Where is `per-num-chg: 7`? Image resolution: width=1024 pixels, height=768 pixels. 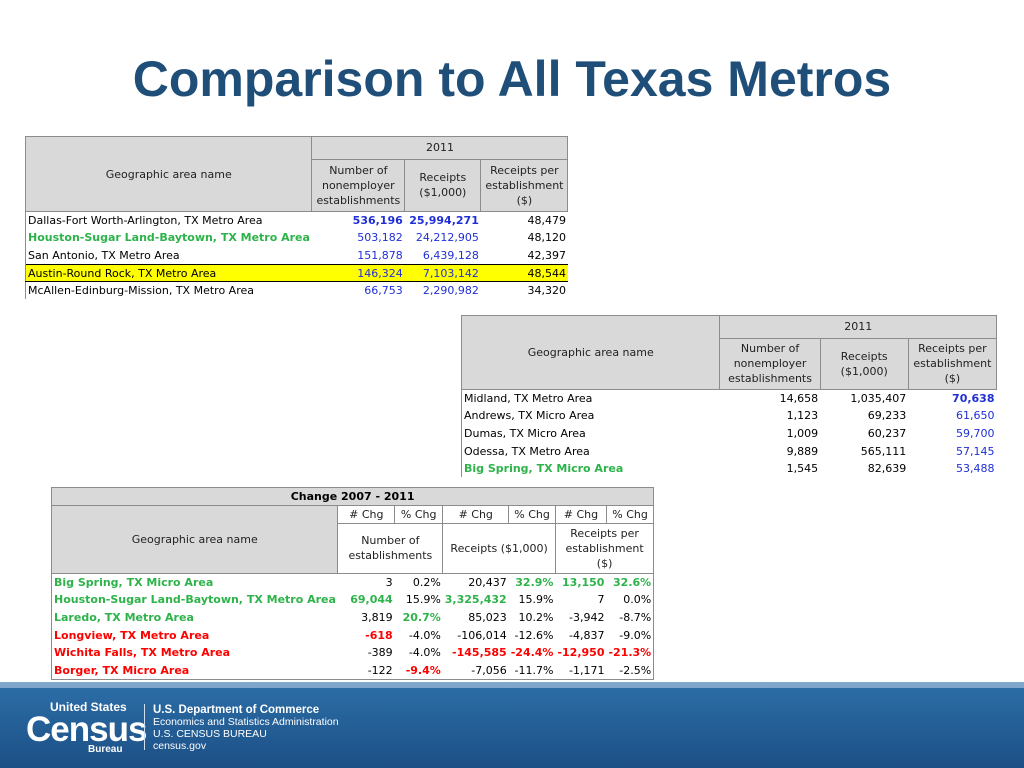 per-num-chg: 7 is located at coordinates (601, 600).